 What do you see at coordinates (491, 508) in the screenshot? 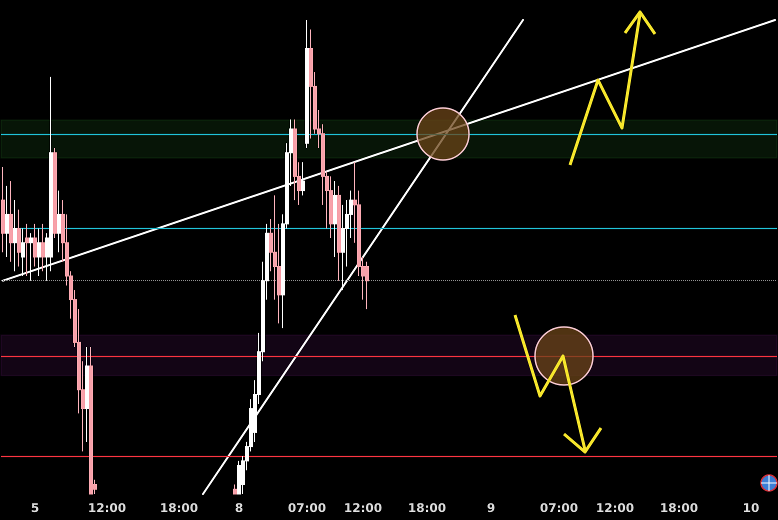
I see `x-tick-label: 9` at bounding box center [491, 508].